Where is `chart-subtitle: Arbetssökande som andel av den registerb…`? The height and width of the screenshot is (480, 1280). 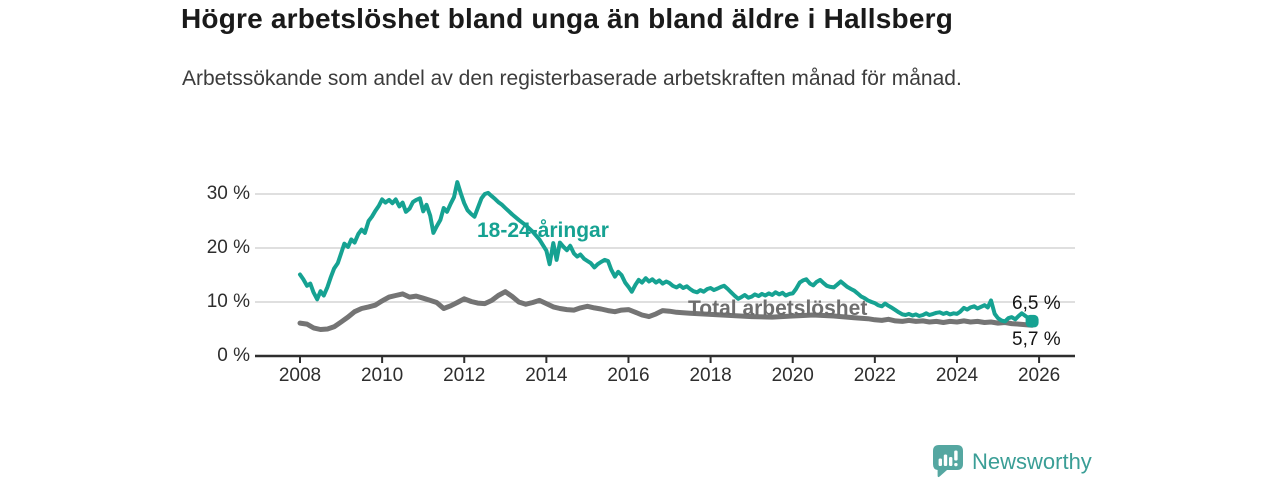
chart-subtitle: Arbetssökande som andel av den registerb… is located at coordinates (572, 78).